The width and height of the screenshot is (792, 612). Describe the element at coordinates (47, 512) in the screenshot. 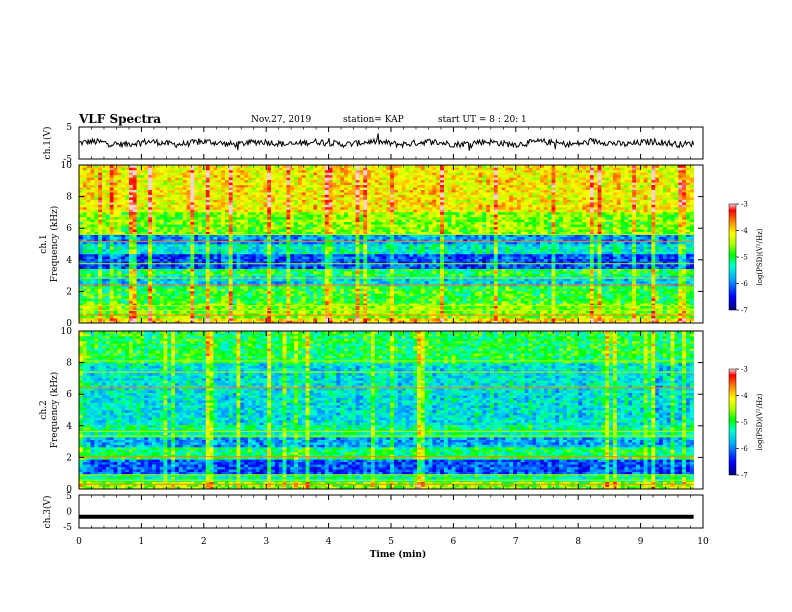

I see `ch3-ylabel: ch.3(V)` at that location.